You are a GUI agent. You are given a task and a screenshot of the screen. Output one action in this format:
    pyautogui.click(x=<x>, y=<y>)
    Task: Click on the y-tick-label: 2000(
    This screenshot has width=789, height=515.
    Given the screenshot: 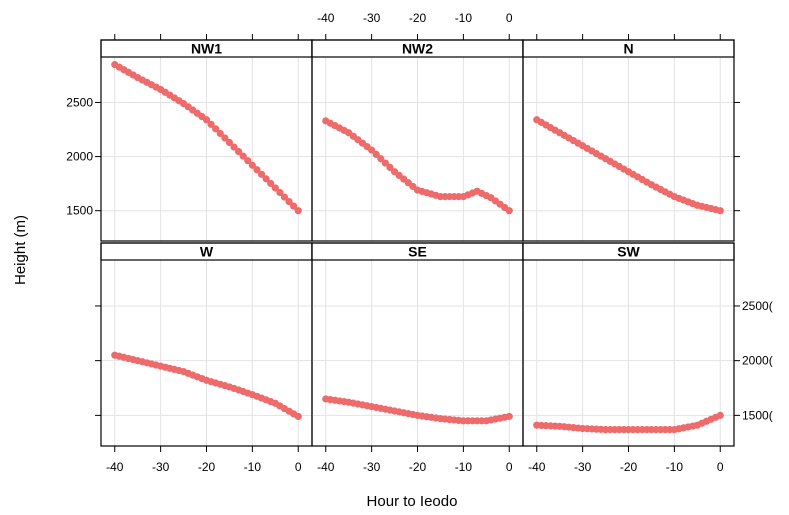 What is the action you would take?
    pyautogui.click(x=757, y=361)
    